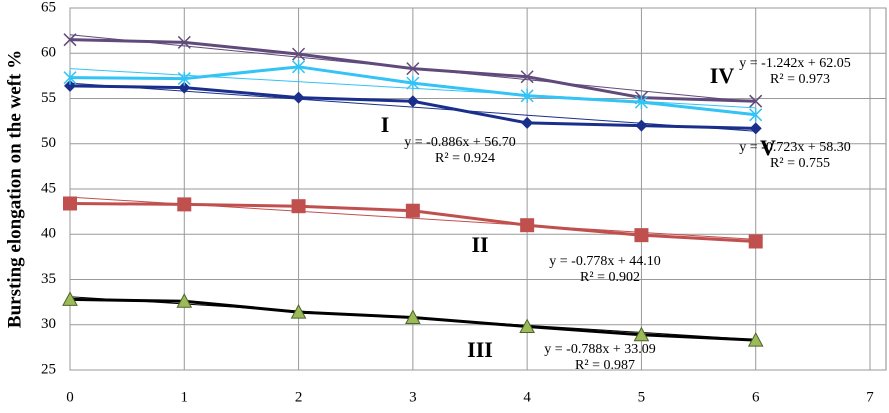  Describe the element at coordinates (385, 124) in the screenshot. I see `series-label: I` at that location.